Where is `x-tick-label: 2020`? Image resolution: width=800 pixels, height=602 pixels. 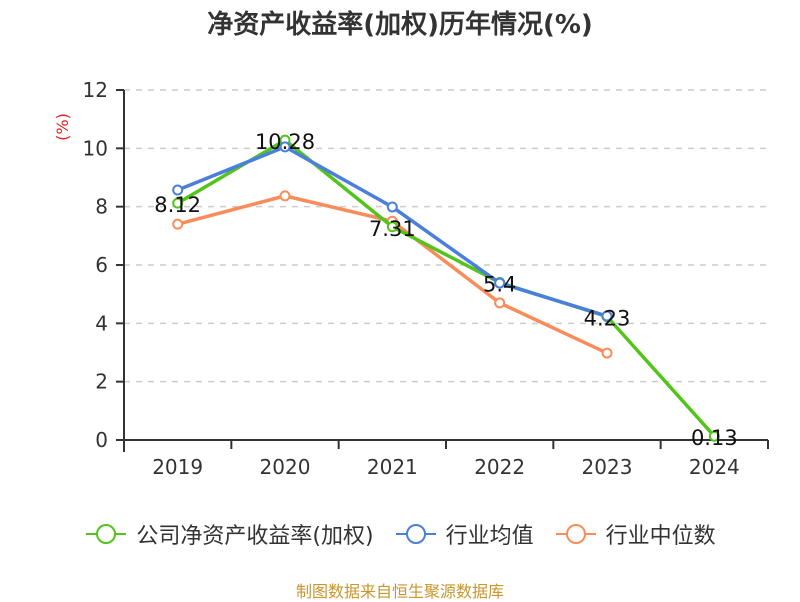
x-tick-label: 2020 is located at coordinates (285, 467).